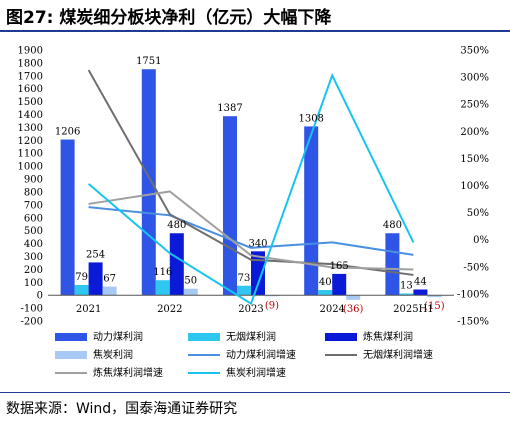  I want to click on bar-value-label: 116, so click(162, 272).